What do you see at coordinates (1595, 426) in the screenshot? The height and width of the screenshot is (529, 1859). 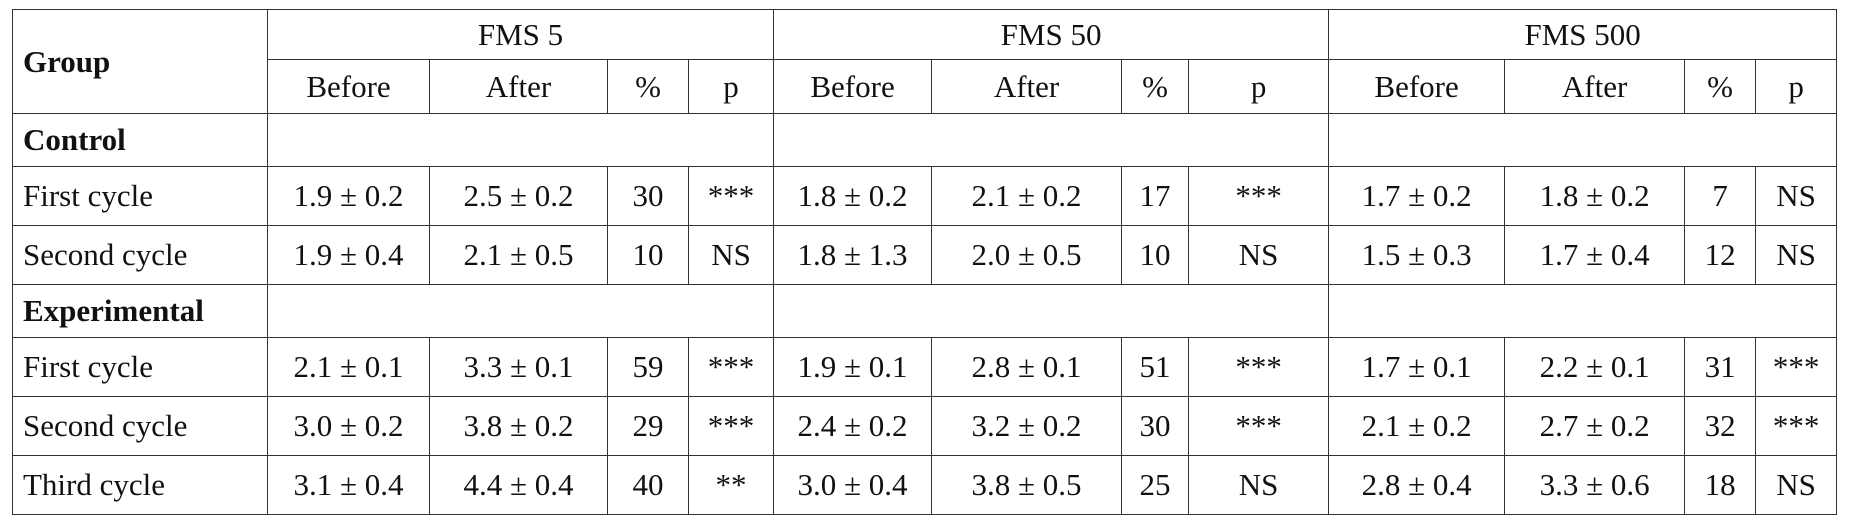 I see `data-cell: 2.7 ± 0.2` at bounding box center [1595, 426].